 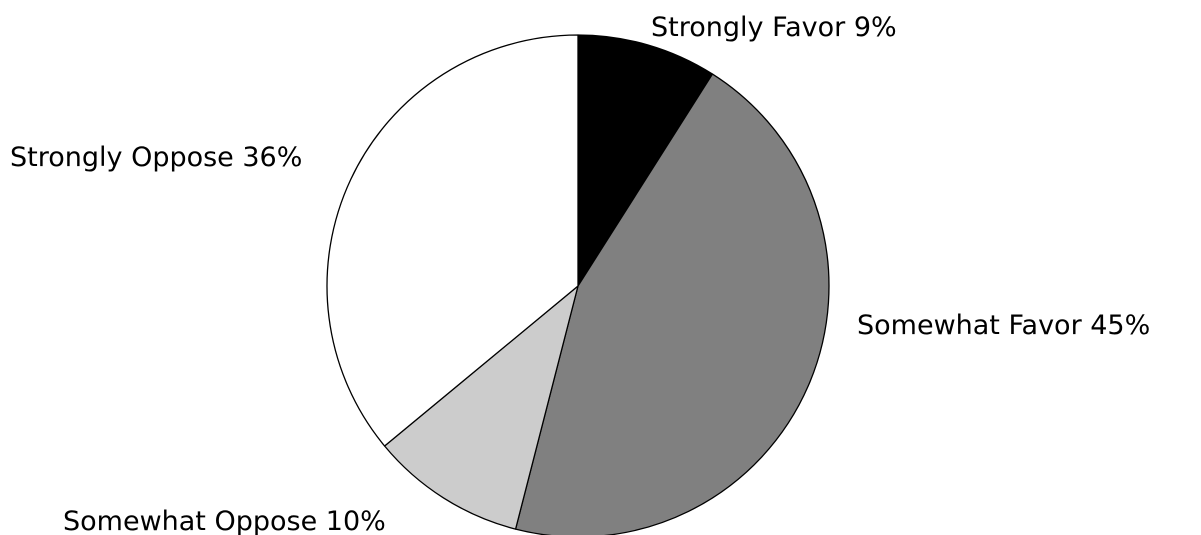 What do you see at coordinates (1003, 325) in the screenshot?
I see `slice-label-somewhat-favor: Somewhat Favor 45%` at bounding box center [1003, 325].